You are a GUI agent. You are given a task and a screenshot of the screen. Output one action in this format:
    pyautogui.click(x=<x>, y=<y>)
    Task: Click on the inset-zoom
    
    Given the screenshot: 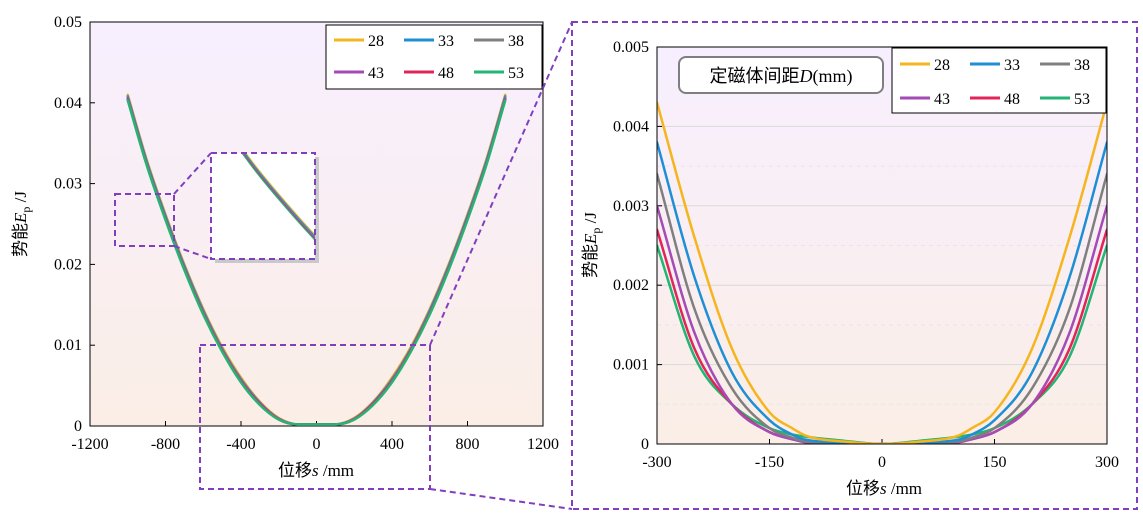 What is the action you would take?
    pyautogui.click(x=264, y=207)
    